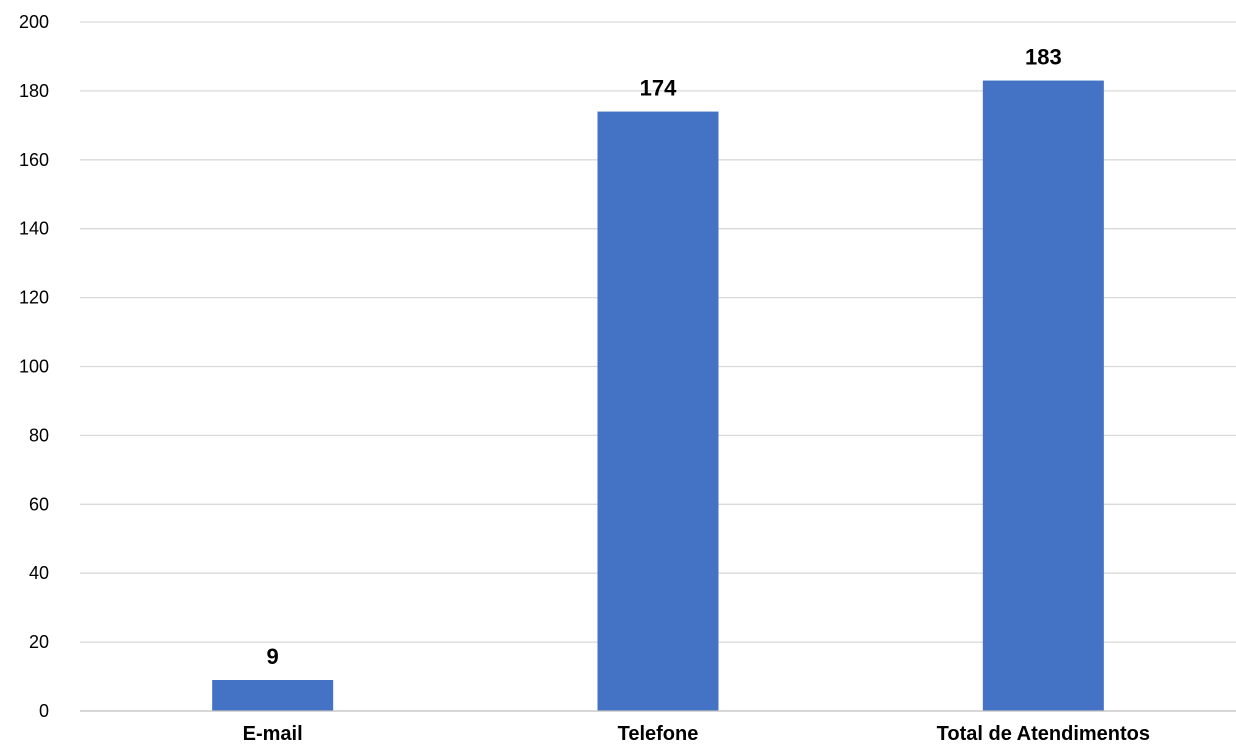  I want to click on data-label: 183, so click(1043, 57).